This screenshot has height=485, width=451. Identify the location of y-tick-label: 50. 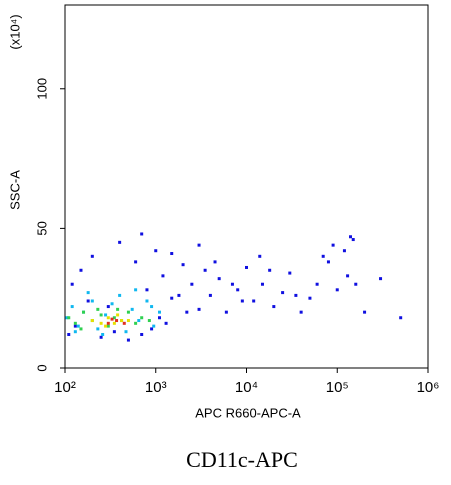
(41, 228).